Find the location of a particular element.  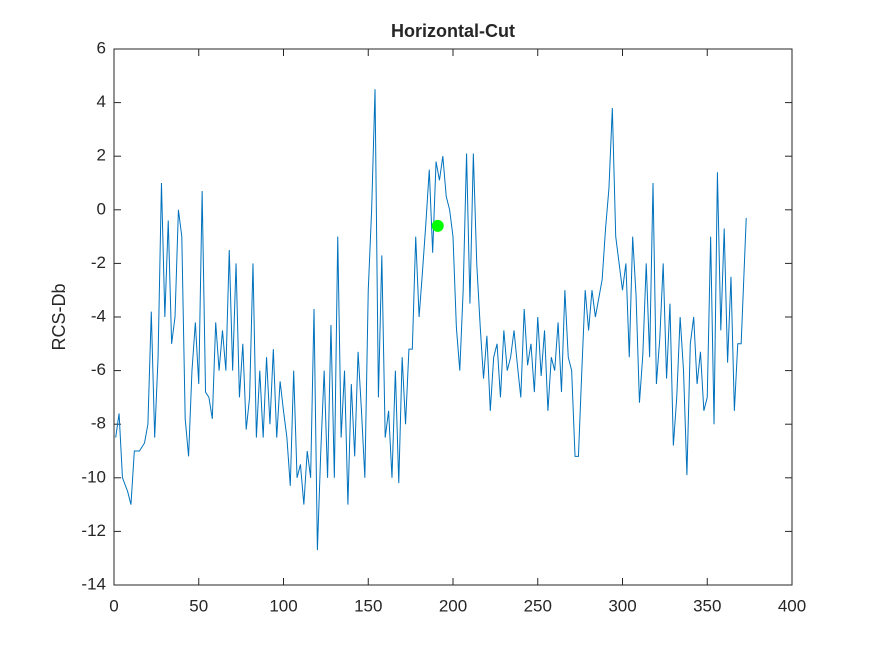

x-tick-label: 100 is located at coordinates (283, 605).